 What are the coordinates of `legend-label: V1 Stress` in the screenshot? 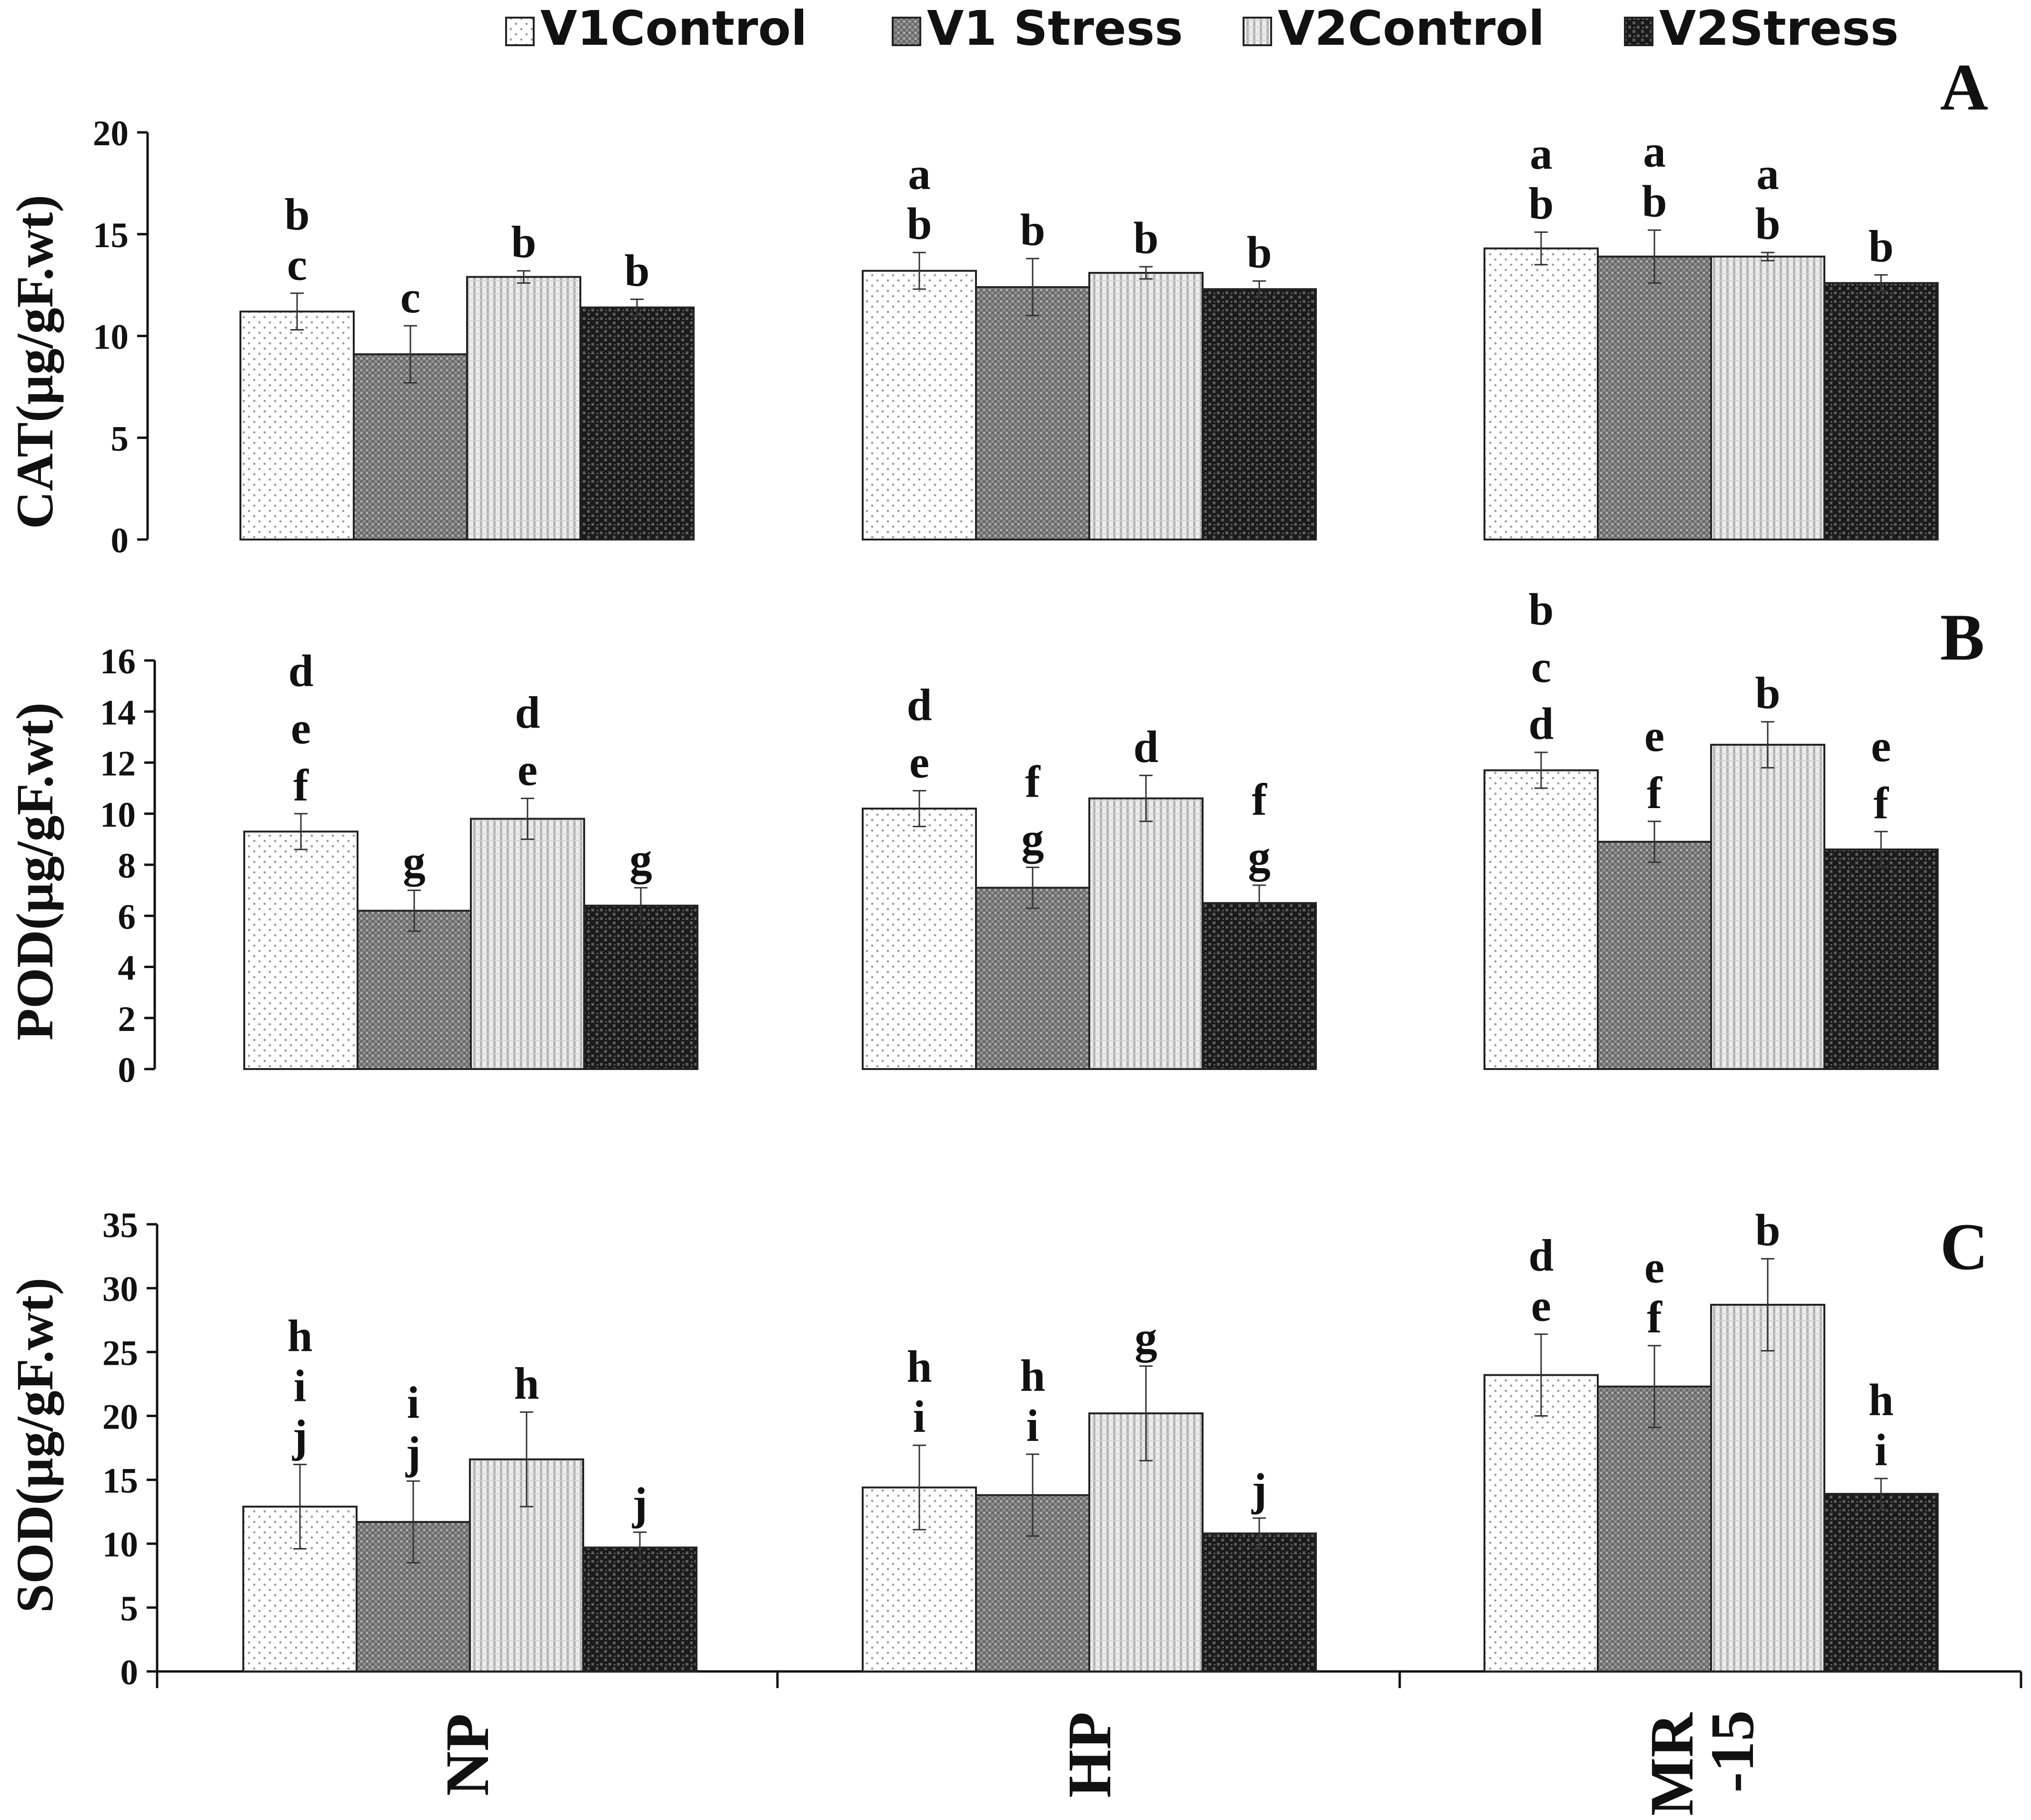 It's located at (1055, 28).